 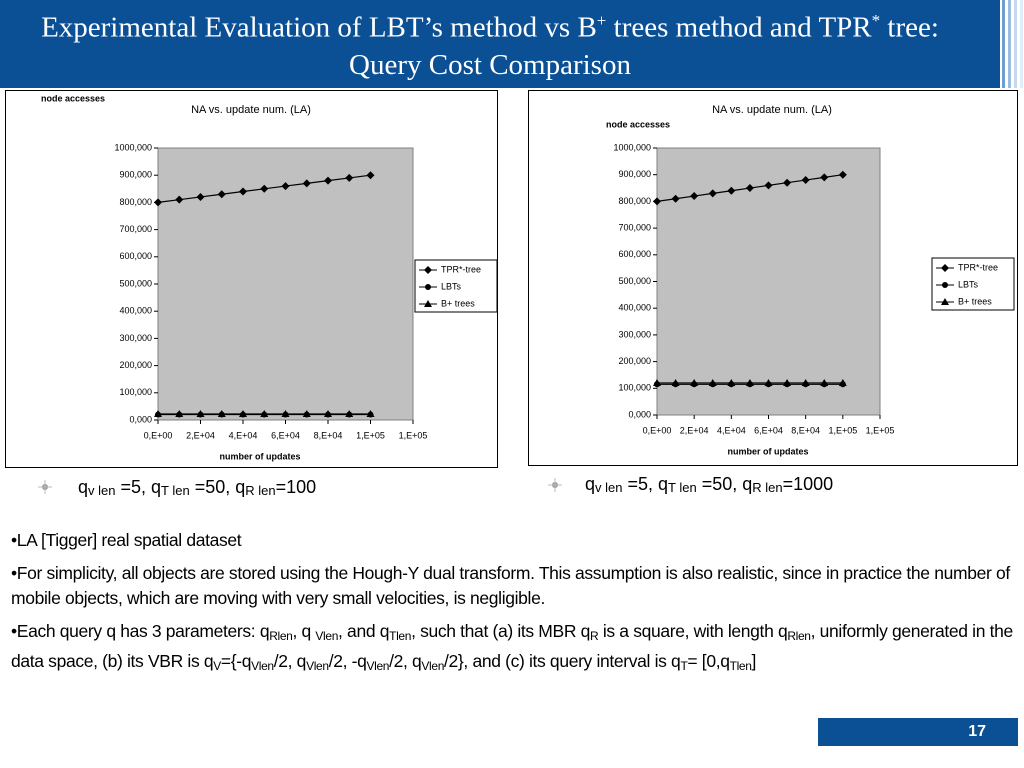 I want to click on chart-title: NA vs. update num. (LA), so click(x=251, y=110).